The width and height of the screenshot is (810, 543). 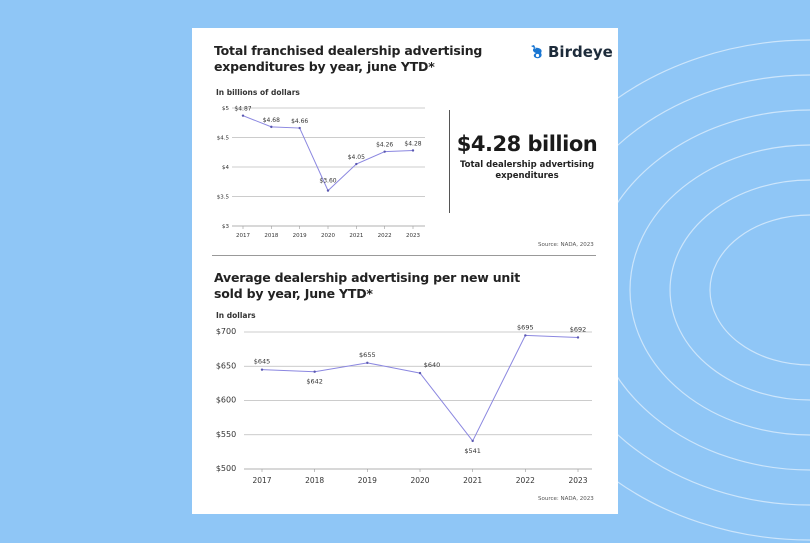 What do you see at coordinates (384, 145) in the screenshot?
I see `data-label: $4.26` at bounding box center [384, 145].